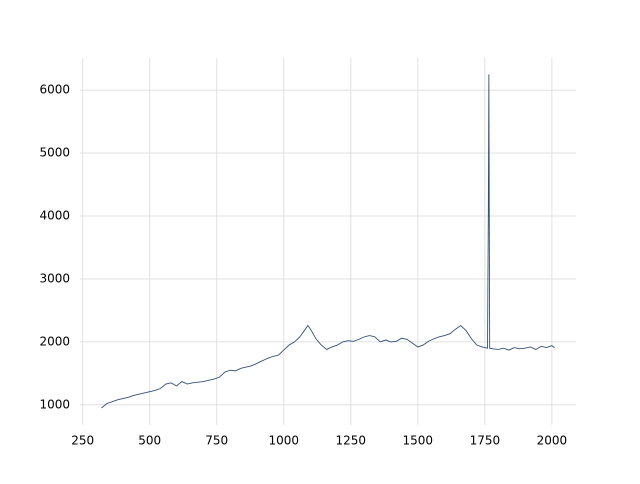  I want to click on x-tick-label: 750, so click(216, 441).